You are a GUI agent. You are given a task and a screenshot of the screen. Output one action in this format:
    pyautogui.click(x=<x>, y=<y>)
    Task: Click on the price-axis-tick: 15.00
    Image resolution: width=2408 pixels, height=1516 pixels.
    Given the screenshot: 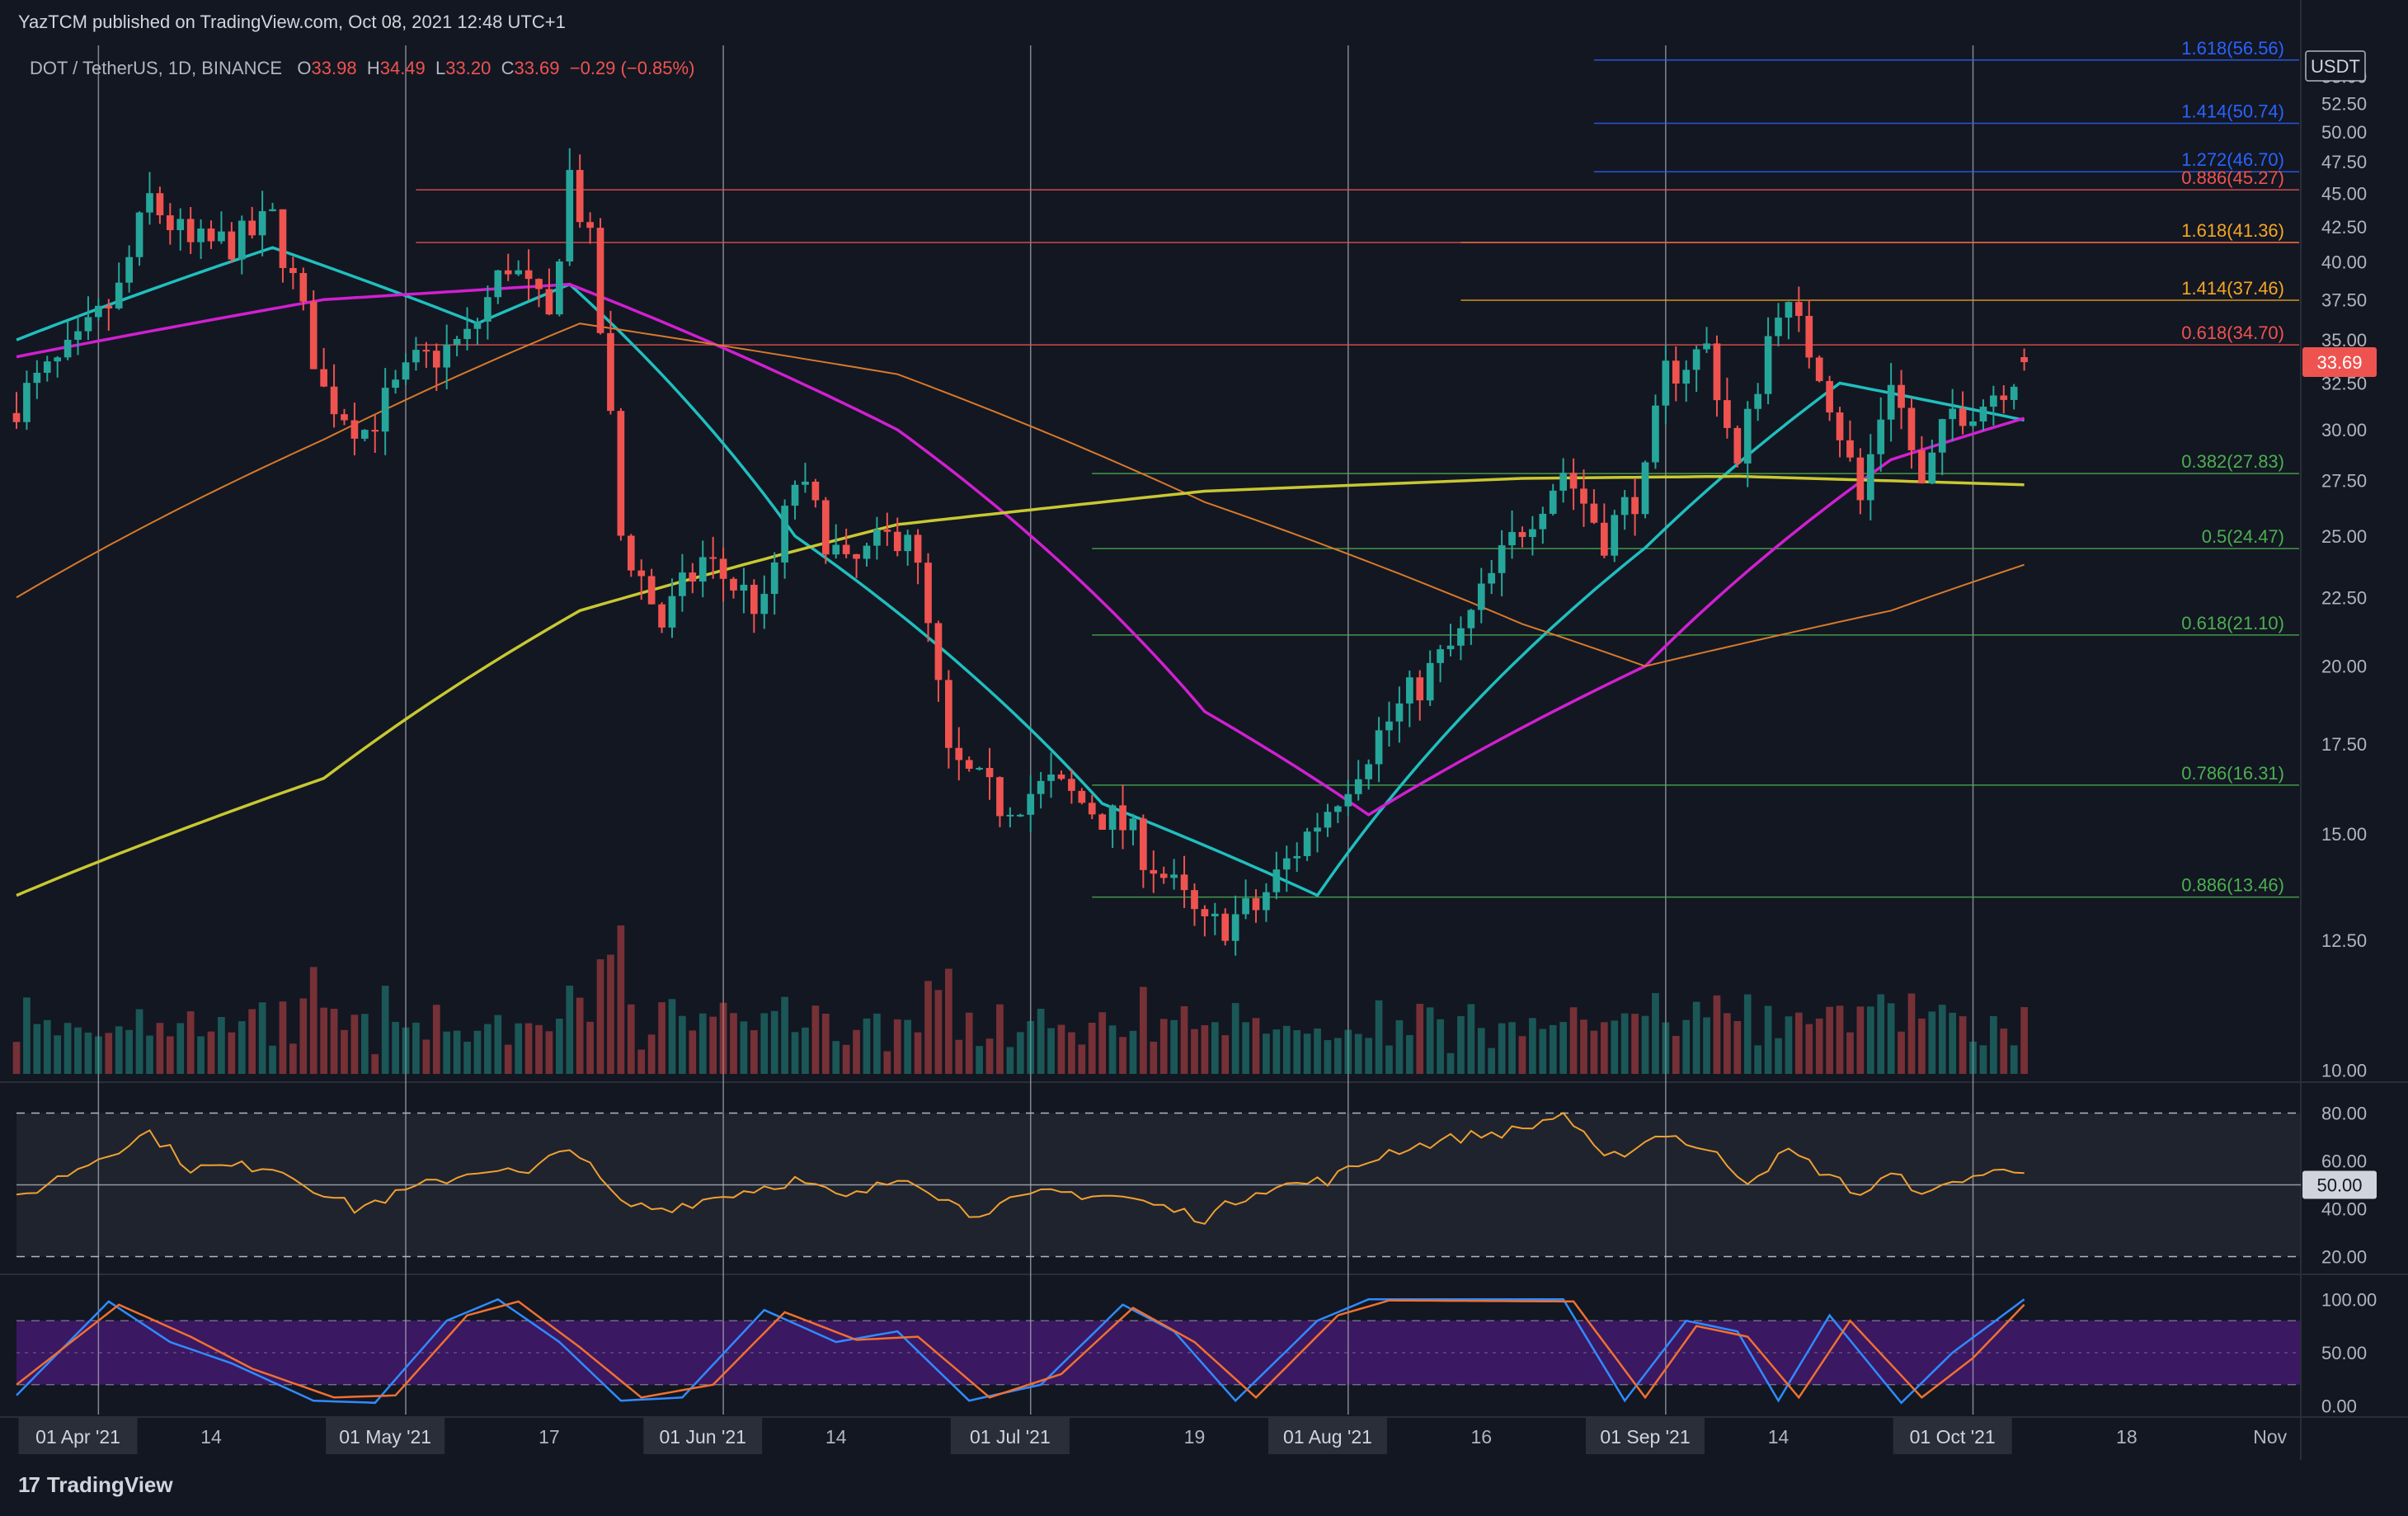 What is the action you would take?
    pyautogui.click(x=2344, y=835)
    